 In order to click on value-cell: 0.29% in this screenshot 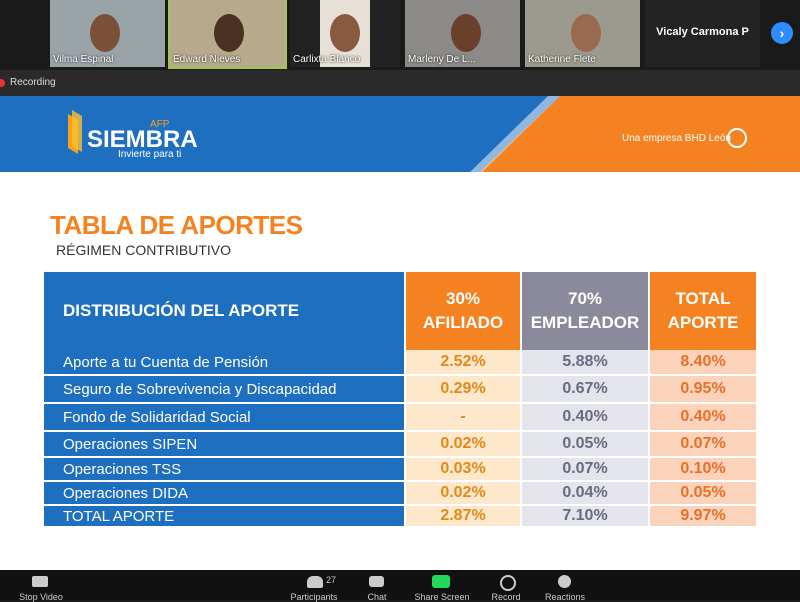, I will do `click(464, 390)`.